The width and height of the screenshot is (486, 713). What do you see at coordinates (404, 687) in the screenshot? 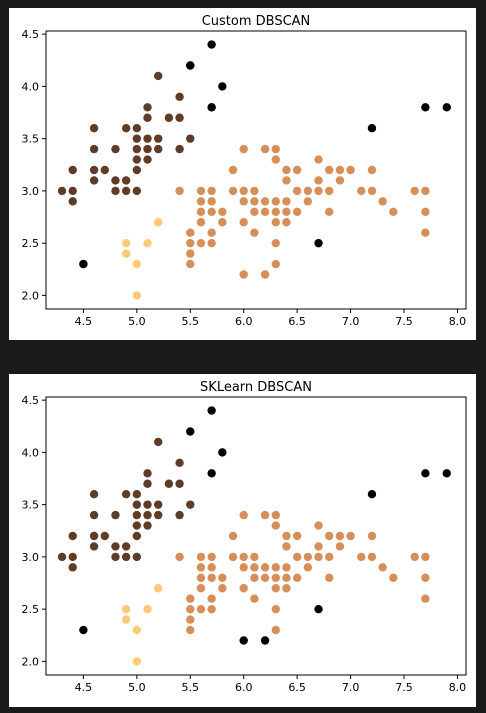
I see `x-tick-label: 7.5` at bounding box center [404, 687].